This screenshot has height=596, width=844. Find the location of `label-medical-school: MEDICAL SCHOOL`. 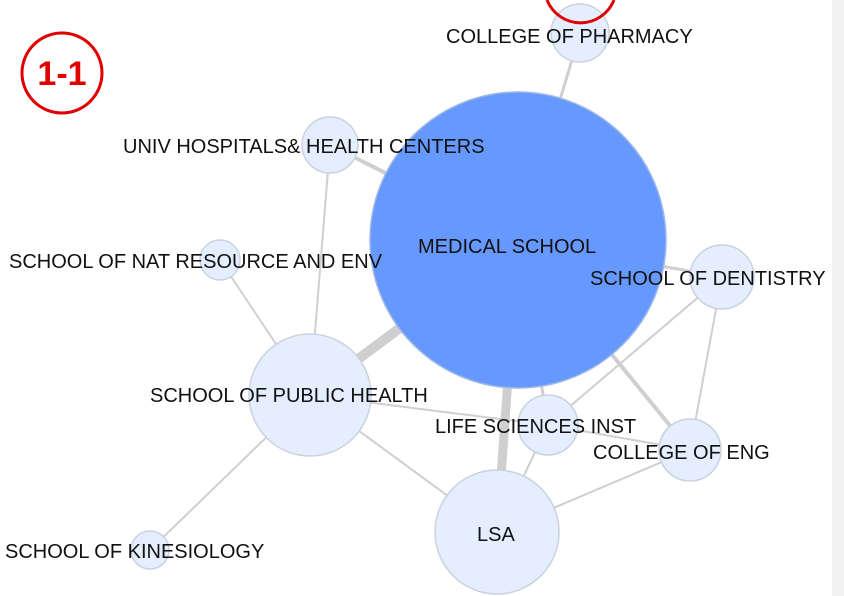

label-medical-school: MEDICAL SCHOOL is located at coordinates (507, 247).